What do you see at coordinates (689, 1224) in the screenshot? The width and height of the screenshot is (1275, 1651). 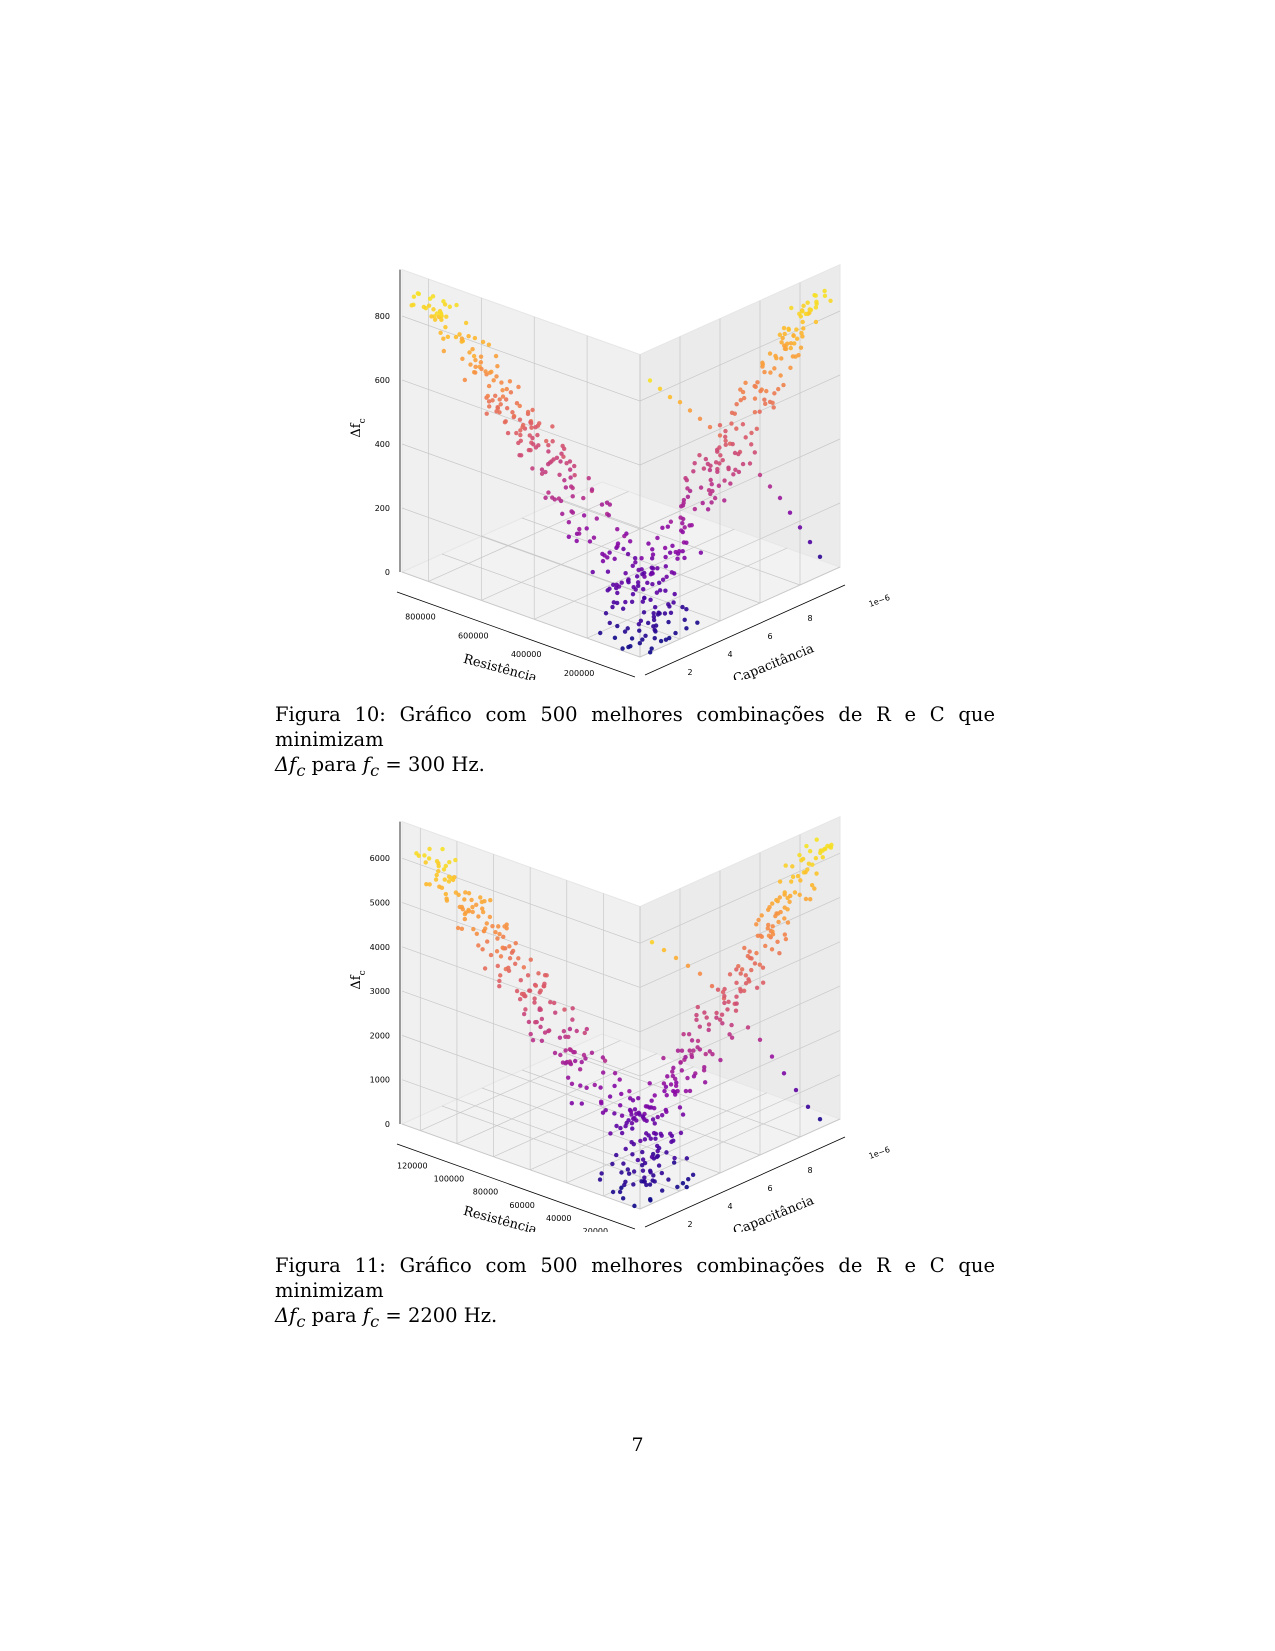 I see `y-tick-label: 2` at bounding box center [689, 1224].